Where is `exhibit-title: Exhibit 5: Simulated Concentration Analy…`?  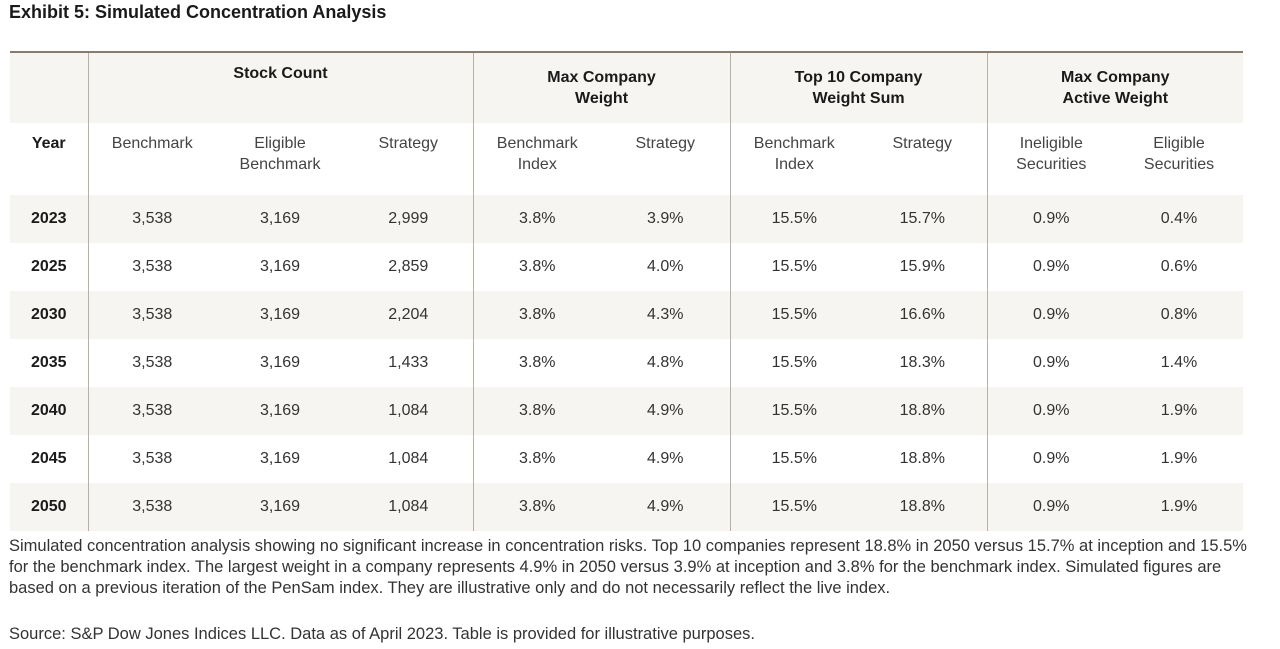
exhibit-title: Exhibit 5: Simulated Concentration Analy… is located at coordinates (198, 12).